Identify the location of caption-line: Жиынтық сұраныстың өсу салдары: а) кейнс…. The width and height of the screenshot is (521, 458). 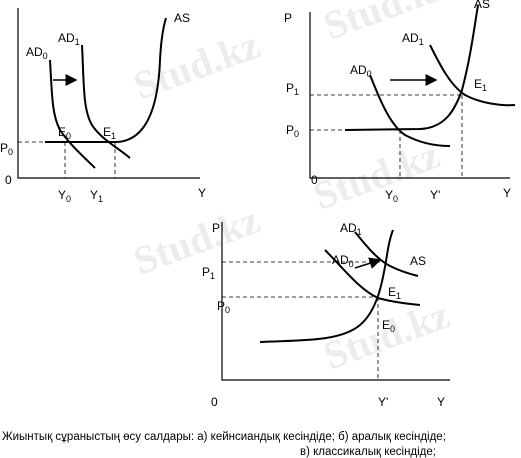
(224, 437).